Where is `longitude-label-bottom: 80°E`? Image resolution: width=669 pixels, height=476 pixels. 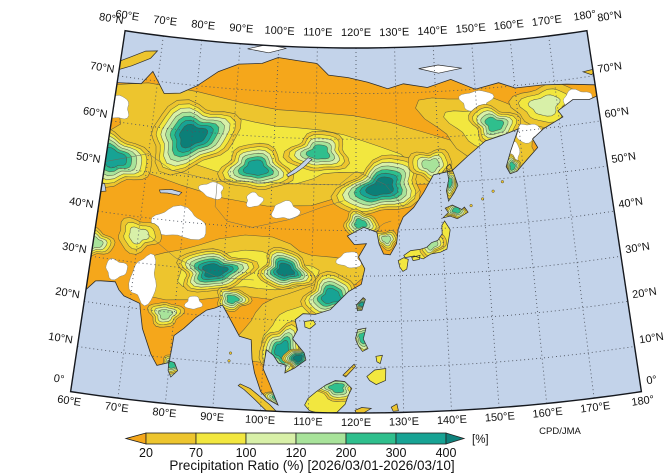 longitude-label-bottom: 80°E is located at coordinates (164, 413).